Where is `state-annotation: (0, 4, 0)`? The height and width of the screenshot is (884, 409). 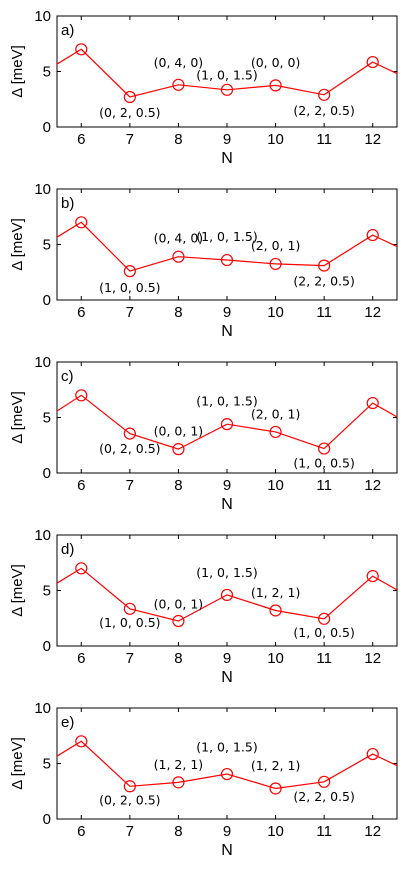 state-annotation: (0, 4, 0) is located at coordinates (179, 237).